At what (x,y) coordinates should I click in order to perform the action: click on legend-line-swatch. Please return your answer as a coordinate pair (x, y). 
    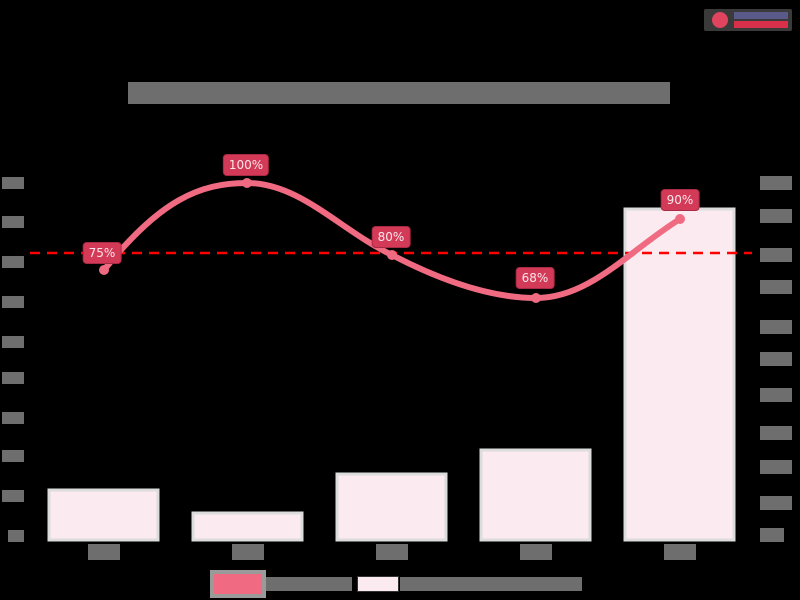
    Looking at the image, I should click on (238, 584).